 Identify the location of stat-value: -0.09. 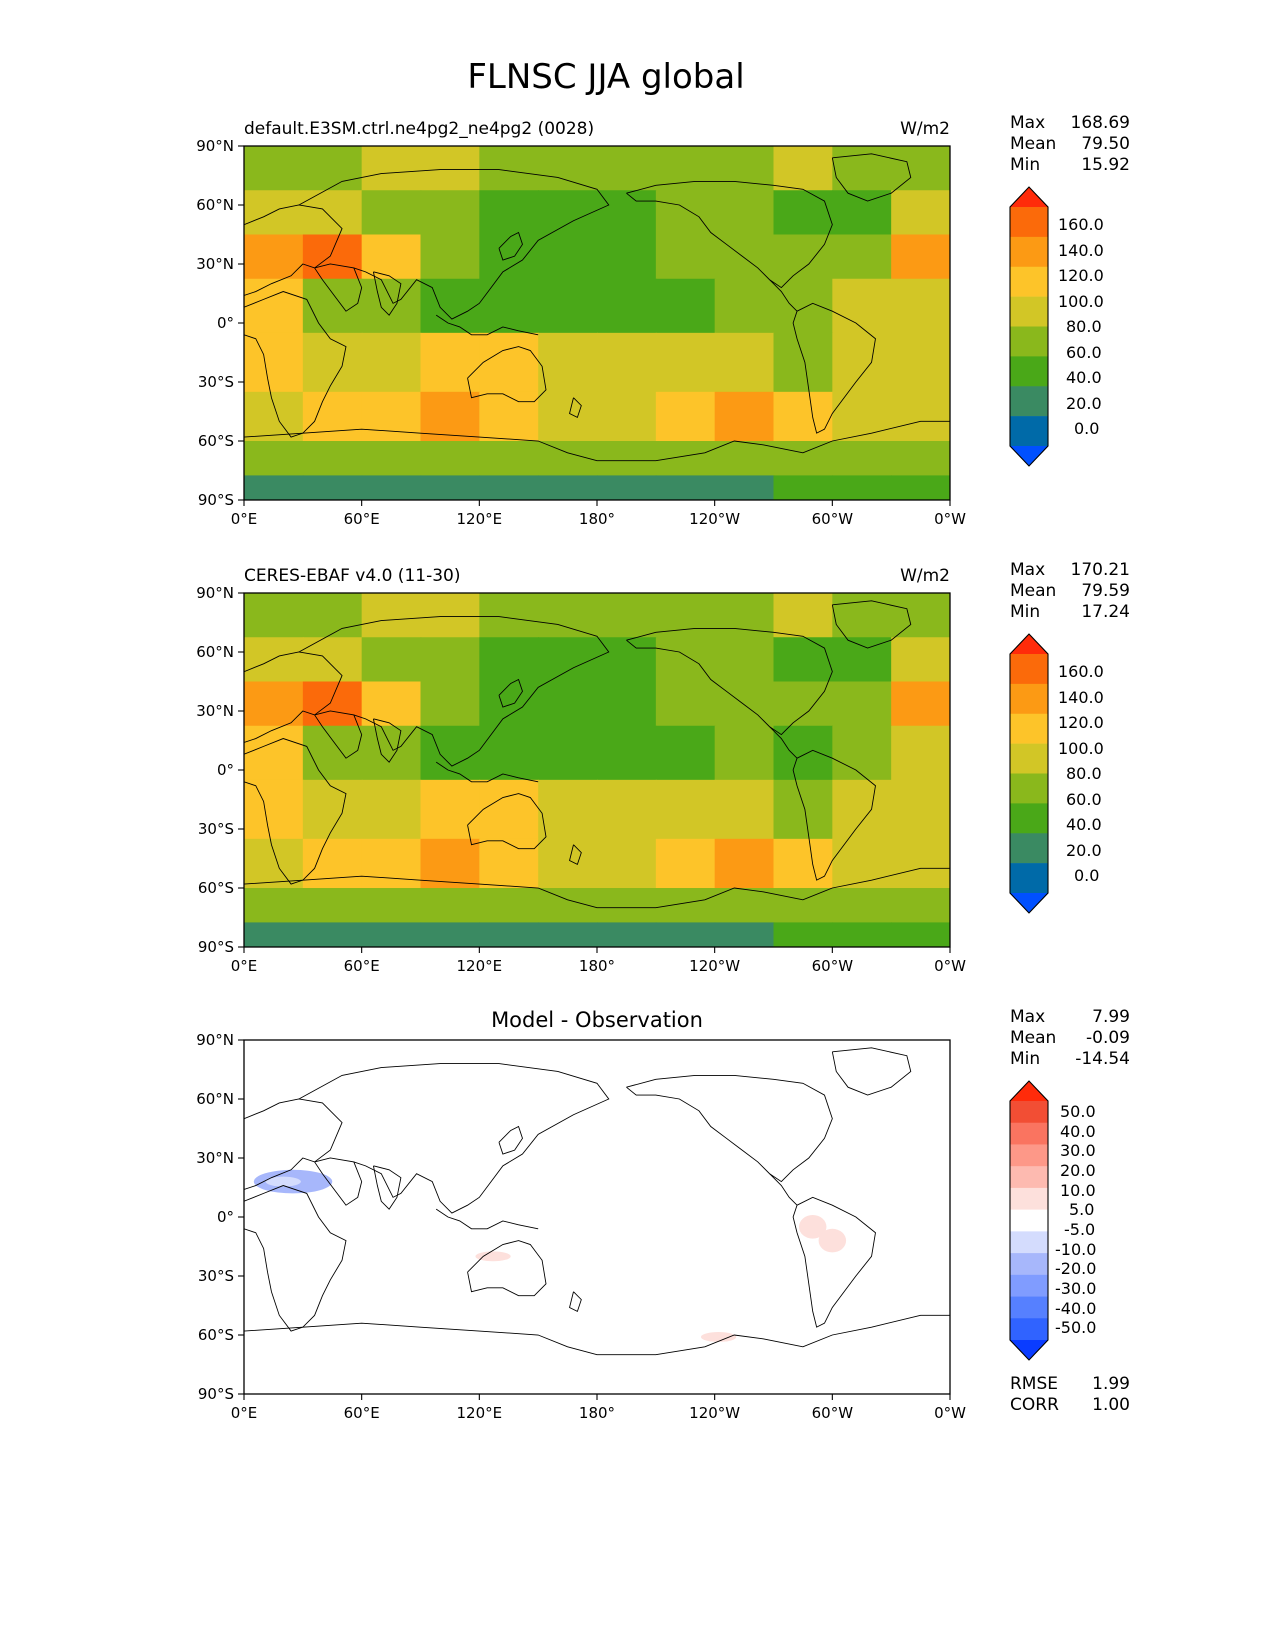
(1108, 1038).